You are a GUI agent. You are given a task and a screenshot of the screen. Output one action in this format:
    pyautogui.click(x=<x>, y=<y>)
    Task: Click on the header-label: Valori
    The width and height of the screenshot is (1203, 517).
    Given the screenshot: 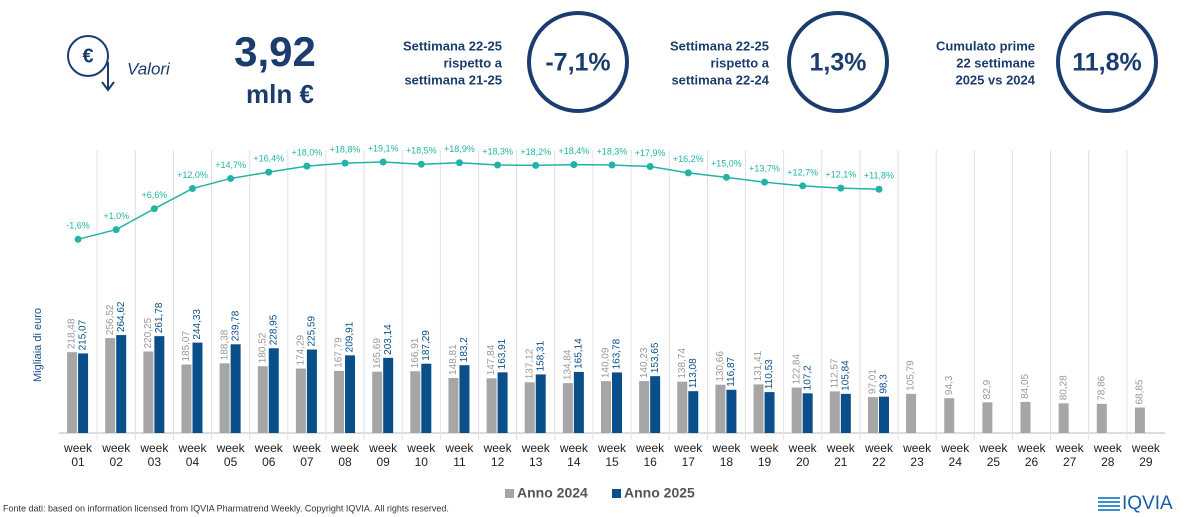 What is the action you would take?
    pyautogui.click(x=149, y=68)
    